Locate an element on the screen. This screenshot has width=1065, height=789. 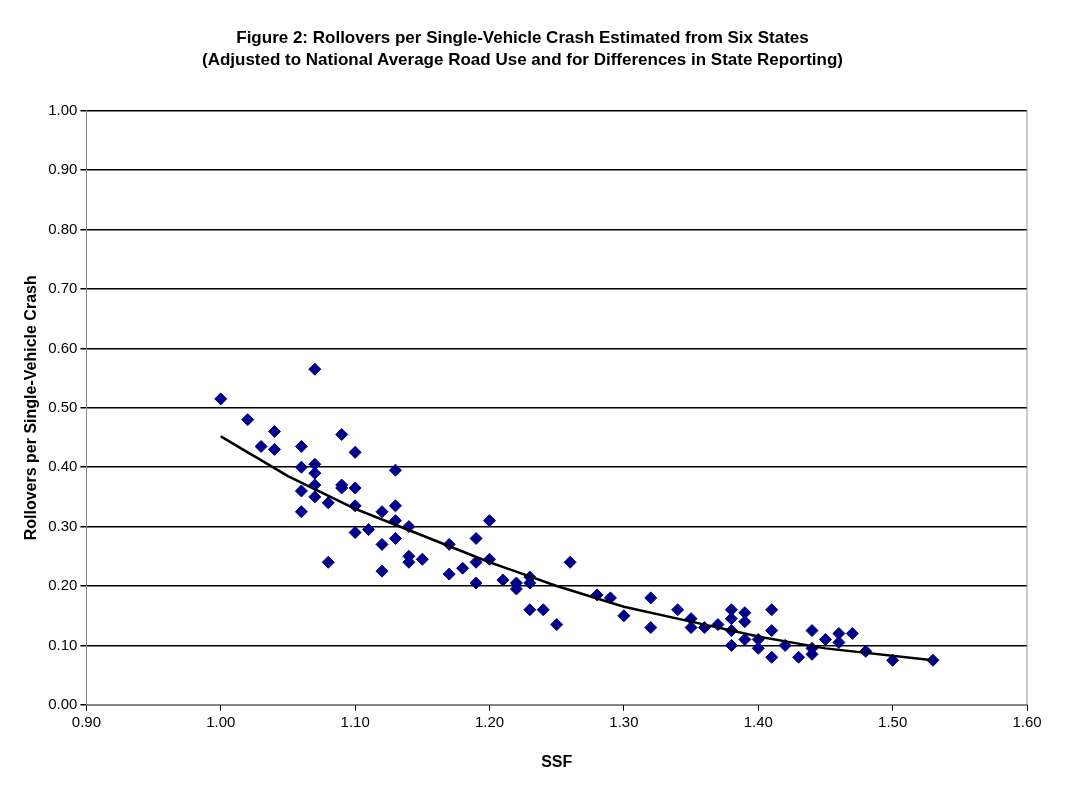
y-tick-label: 0.90 is located at coordinates (63, 169).